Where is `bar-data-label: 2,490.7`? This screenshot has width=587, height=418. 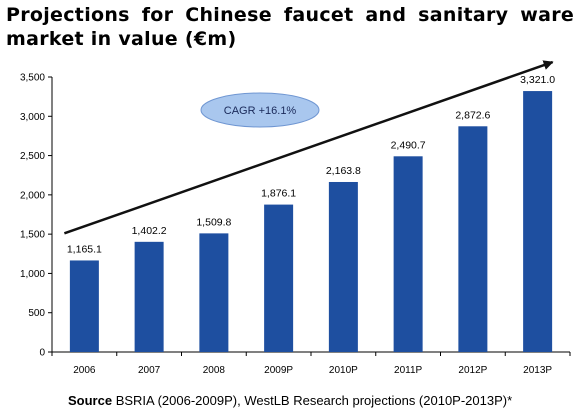 bar-data-label: 2,490.7 is located at coordinates (408, 145).